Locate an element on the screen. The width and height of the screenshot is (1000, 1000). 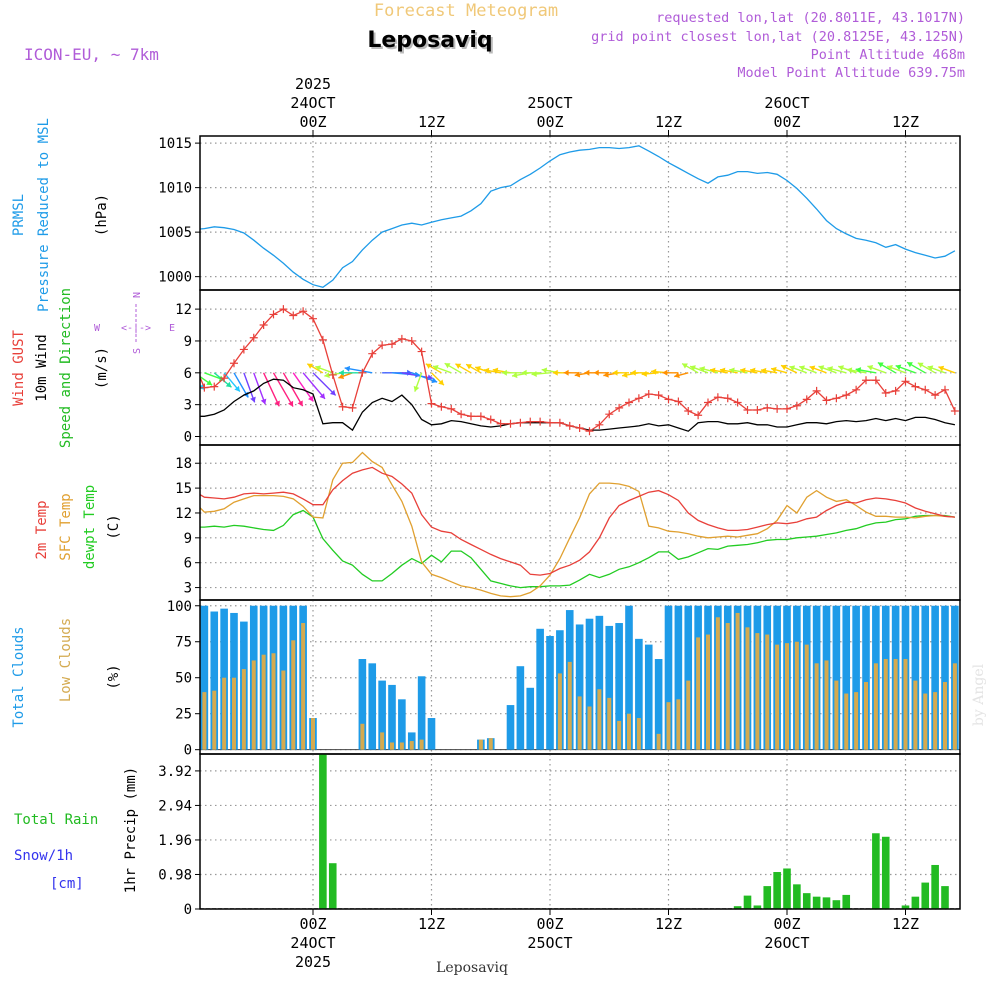
point-altitude: Point Altitude 468m is located at coordinates (888, 55).